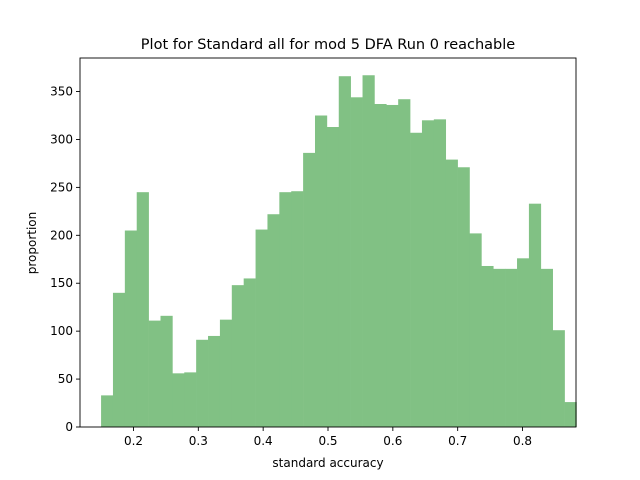 This screenshot has height=480, width=640. Describe the element at coordinates (327, 441) in the screenshot. I see `x-tick-label: 0.5` at that location.